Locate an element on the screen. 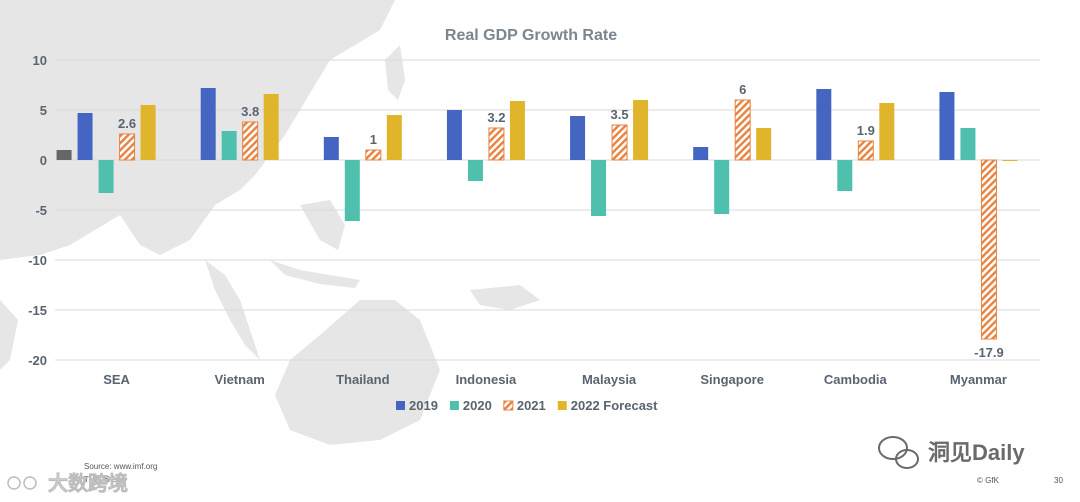 The height and width of the screenshot is (502, 1080). legend-label-2020: 2020 is located at coordinates (477, 405).